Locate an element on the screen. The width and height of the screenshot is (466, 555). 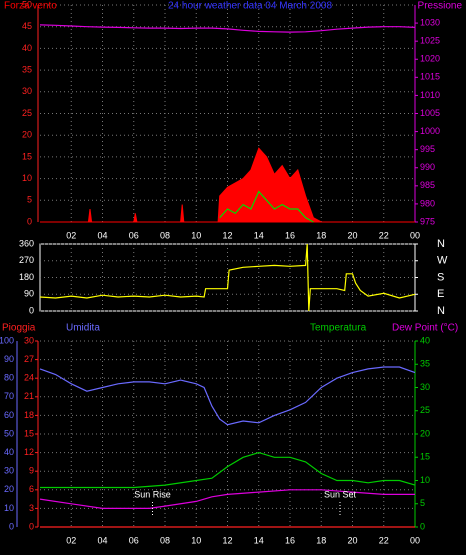
legend-entry: Pressione is located at coordinates (440, 6).